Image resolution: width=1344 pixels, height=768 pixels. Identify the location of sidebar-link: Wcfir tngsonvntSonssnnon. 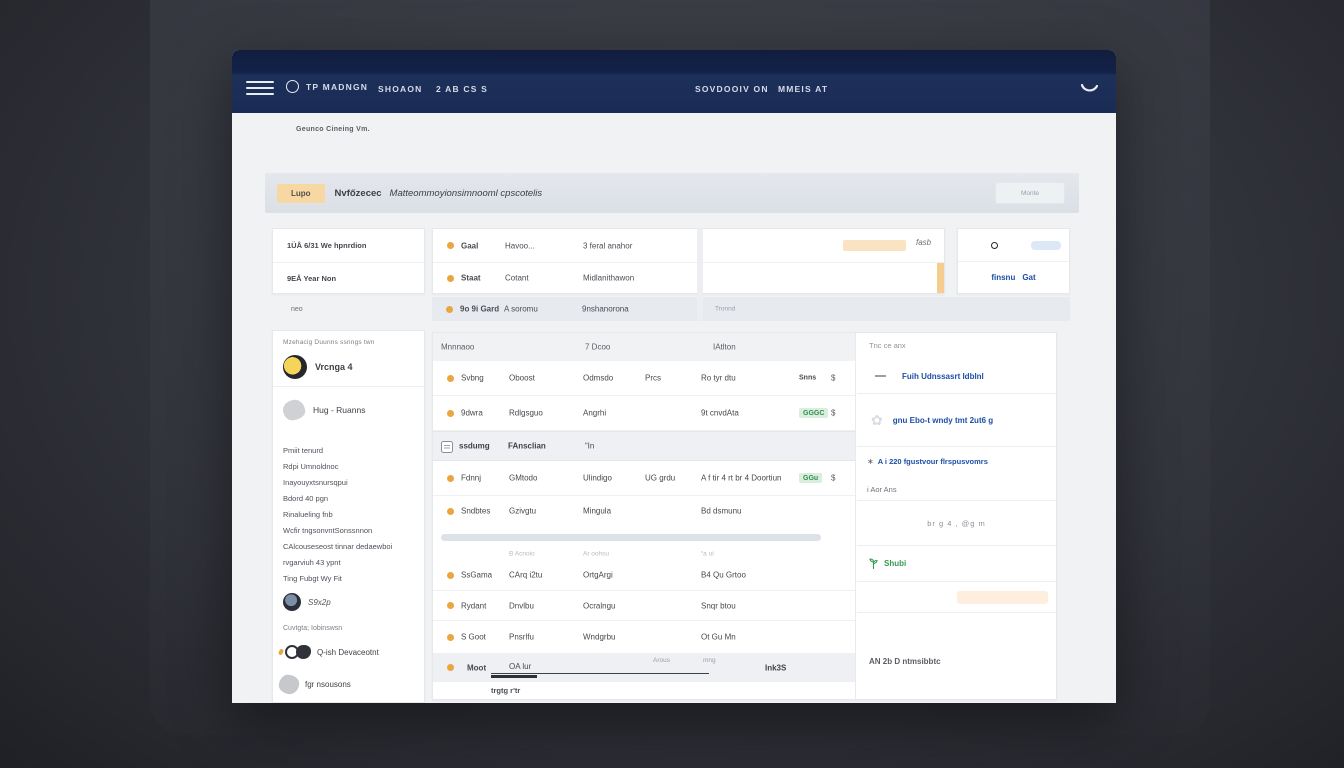
(328, 530).